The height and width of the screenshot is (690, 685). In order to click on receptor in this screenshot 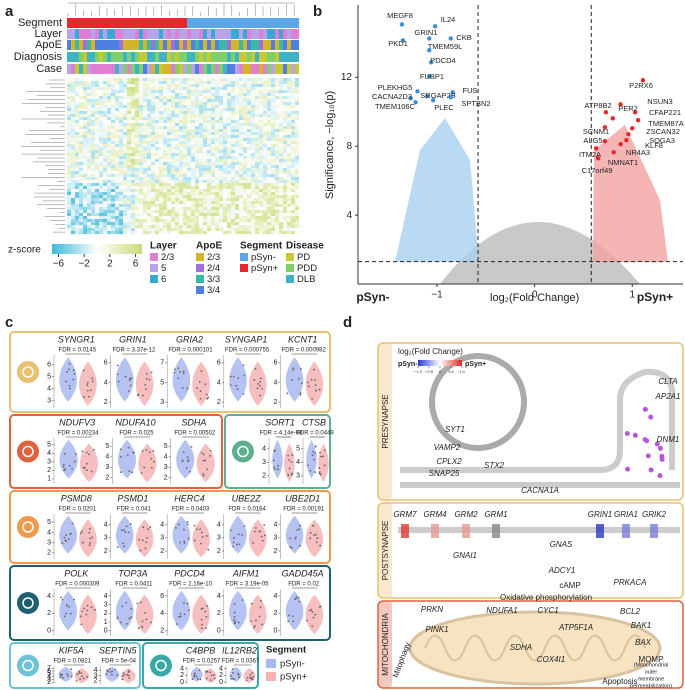, I will do `click(435, 531)`.